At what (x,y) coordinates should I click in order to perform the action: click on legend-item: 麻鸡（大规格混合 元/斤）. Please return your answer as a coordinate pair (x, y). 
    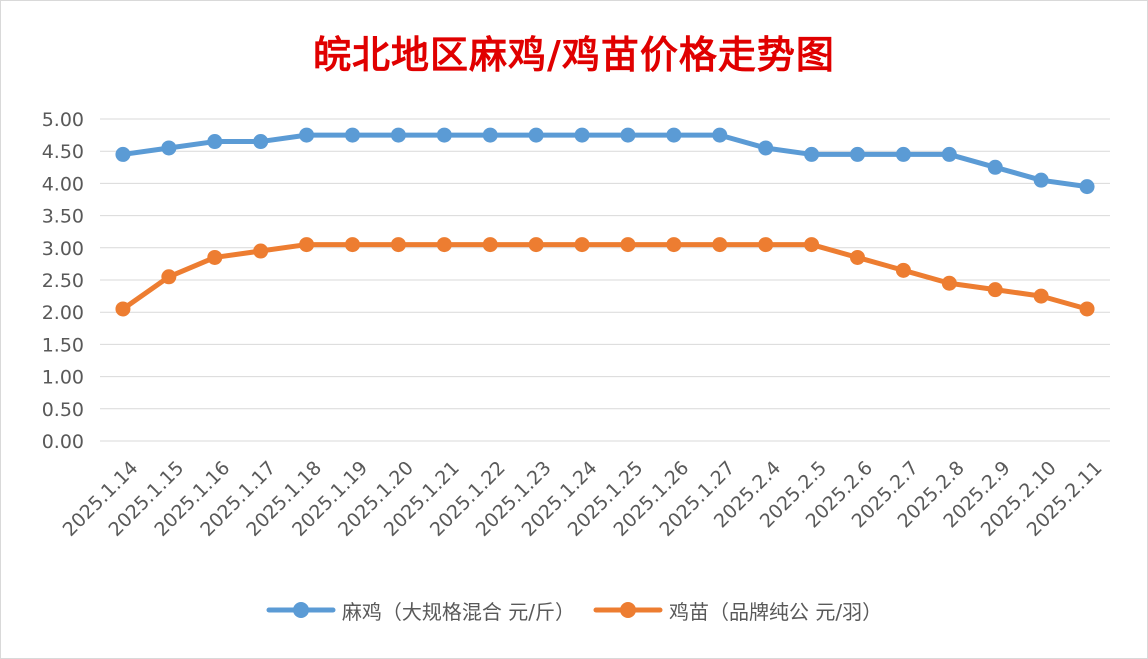
    Looking at the image, I should click on (420, 610).